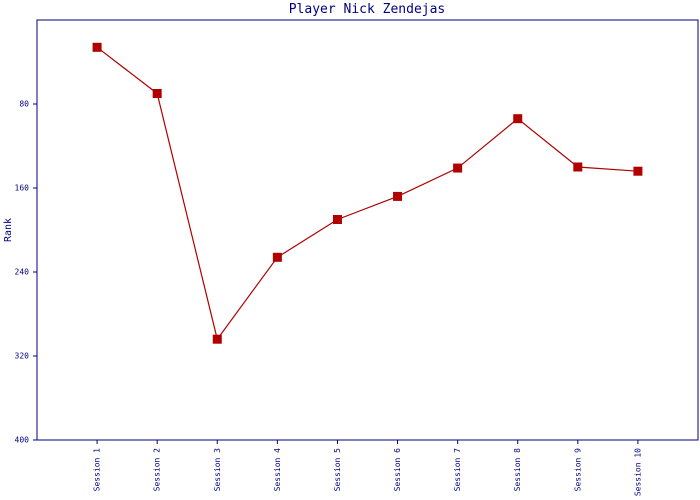 Image resolution: width=700 pixels, height=500 pixels. What do you see at coordinates (24, 104) in the screenshot?
I see `y-tick-label: 80` at bounding box center [24, 104].